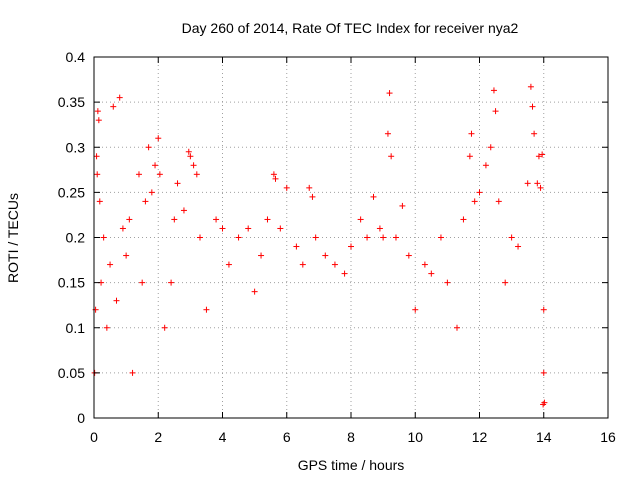 The image size is (640, 480). I want to click on x-tick-label: 10, so click(415, 437).